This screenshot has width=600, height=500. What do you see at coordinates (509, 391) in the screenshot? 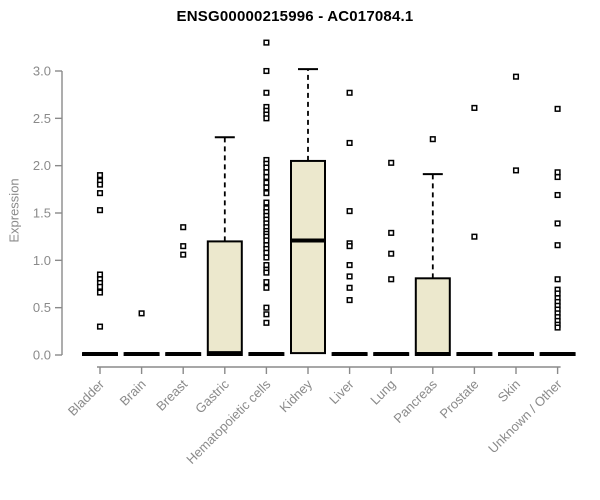
I see `x-category-label: Skin` at bounding box center [509, 391].